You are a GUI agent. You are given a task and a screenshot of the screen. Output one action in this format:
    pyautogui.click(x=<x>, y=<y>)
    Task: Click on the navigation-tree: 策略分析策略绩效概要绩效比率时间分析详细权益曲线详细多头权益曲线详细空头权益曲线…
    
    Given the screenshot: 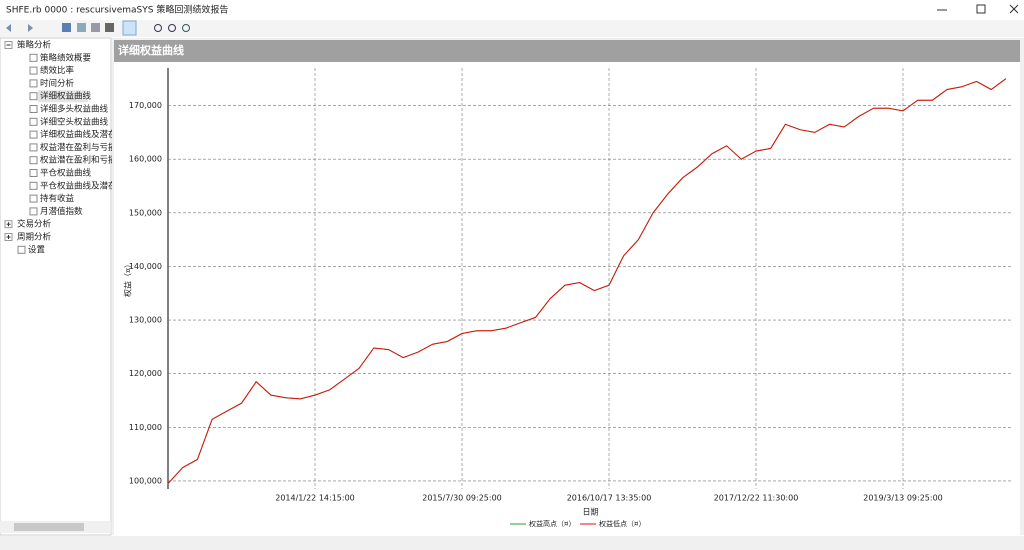 What is the action you would take?
    pyautogui.click(x=58, y=286)
    